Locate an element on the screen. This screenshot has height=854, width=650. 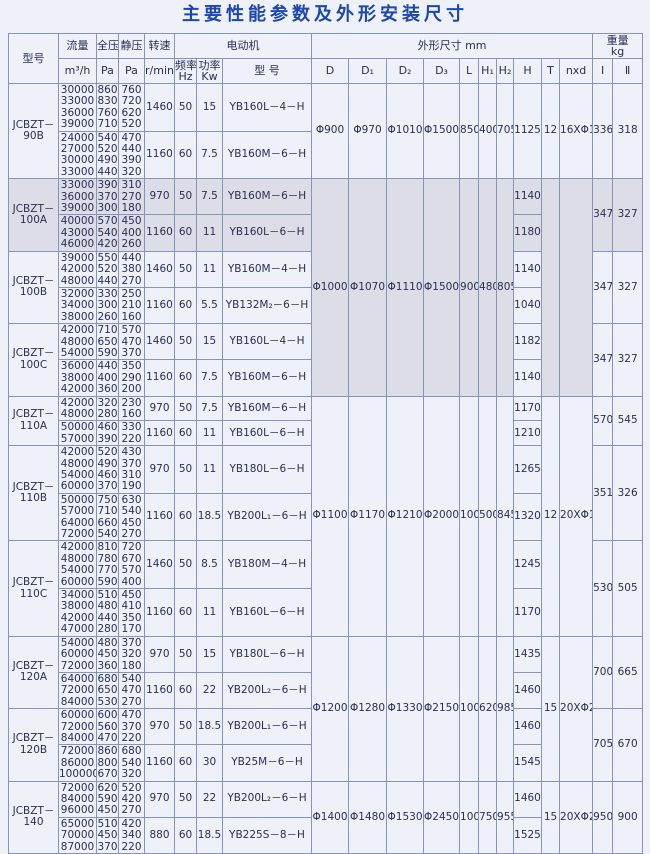
flow: 32000 34000 38000 is located at coordinates (77, 305).